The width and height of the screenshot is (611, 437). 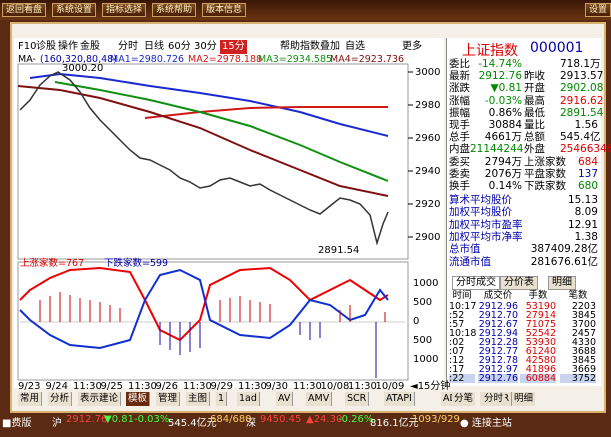 What do you see at coordinates (540, 351) in the screenshot?
I see `trade-cell: 61240` at bounding box center [540, 351].